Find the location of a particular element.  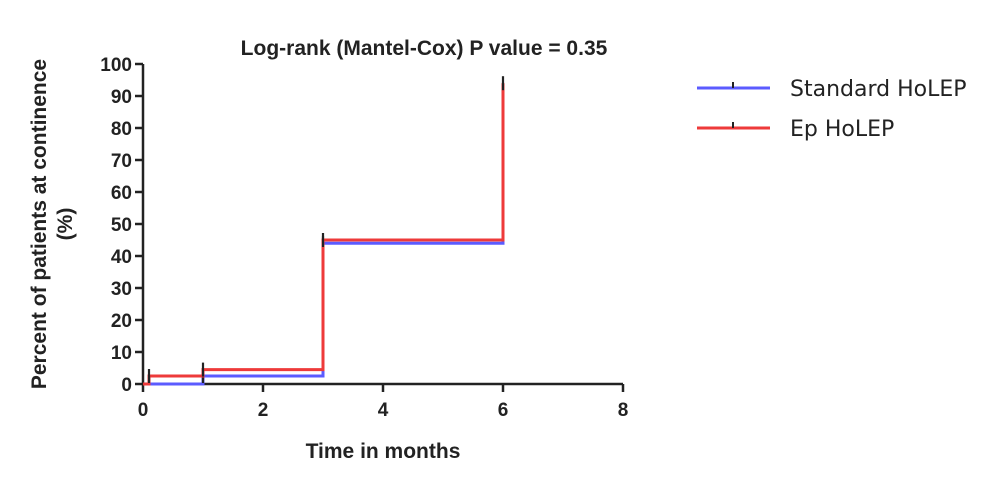

legend-label-1: Standard HoLEP is located at coordinates (878, 89).